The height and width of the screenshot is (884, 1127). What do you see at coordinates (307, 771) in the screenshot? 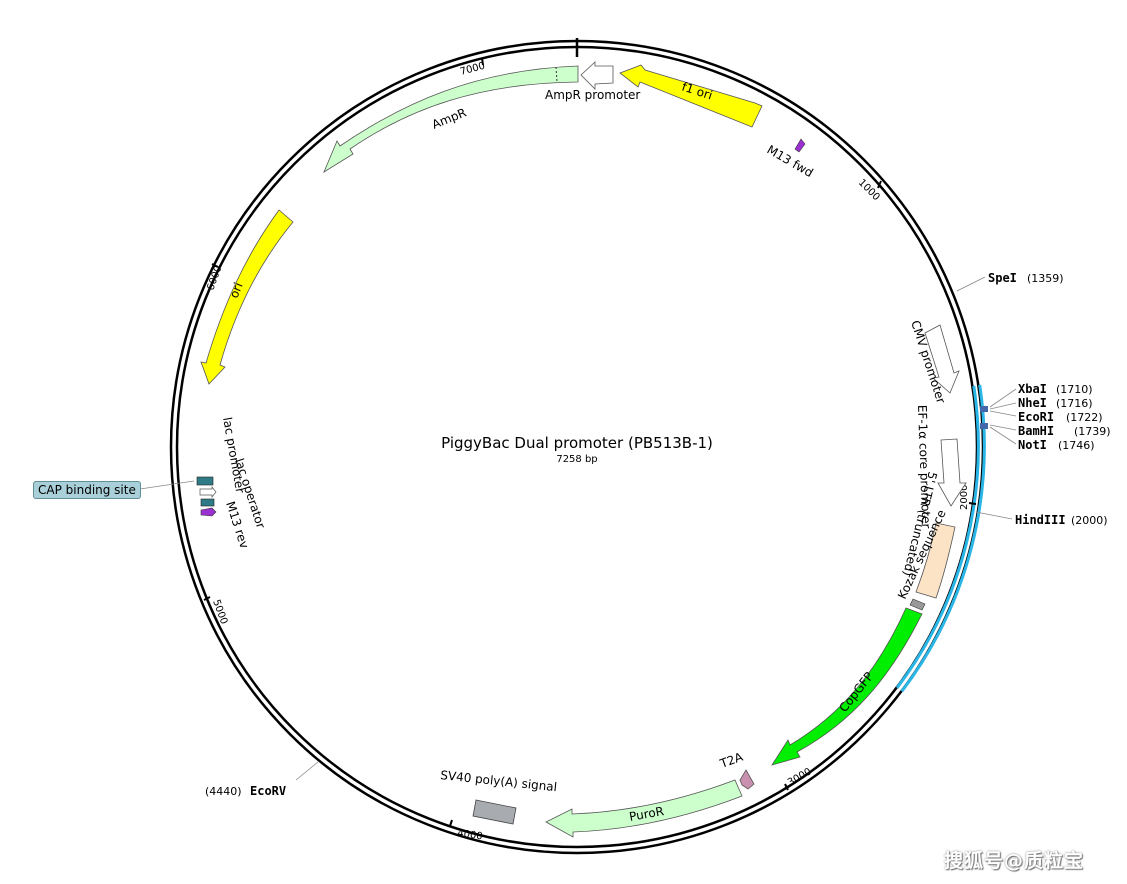
I see `ecorv-leader` at bounding box center [307, 771].